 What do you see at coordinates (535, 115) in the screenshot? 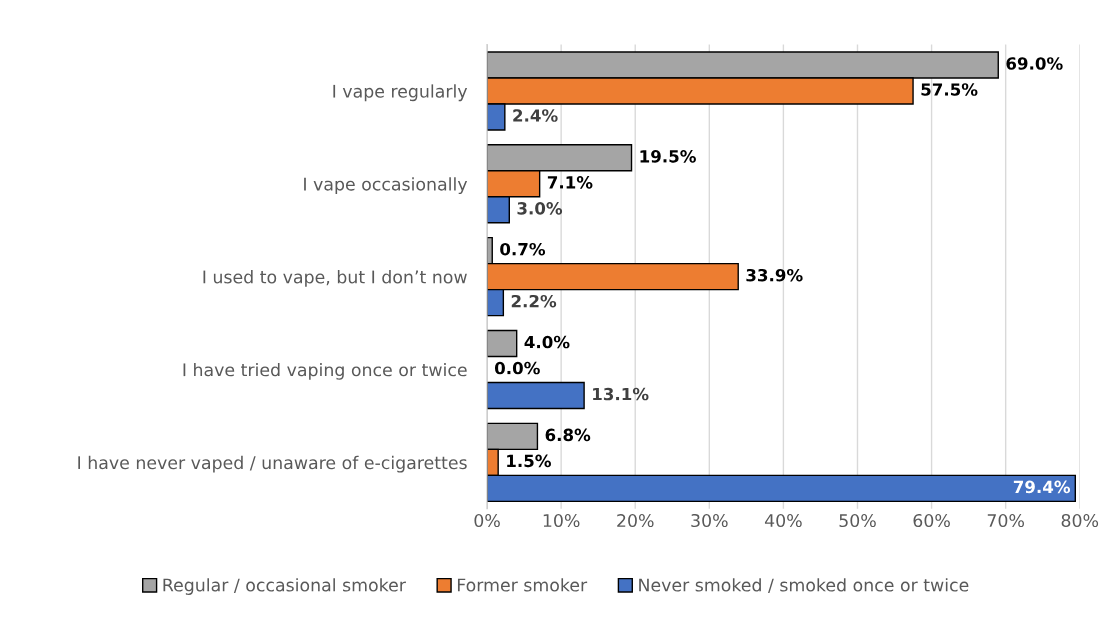
I see `data-label: 2.4%` at bounding box center [535, 115].